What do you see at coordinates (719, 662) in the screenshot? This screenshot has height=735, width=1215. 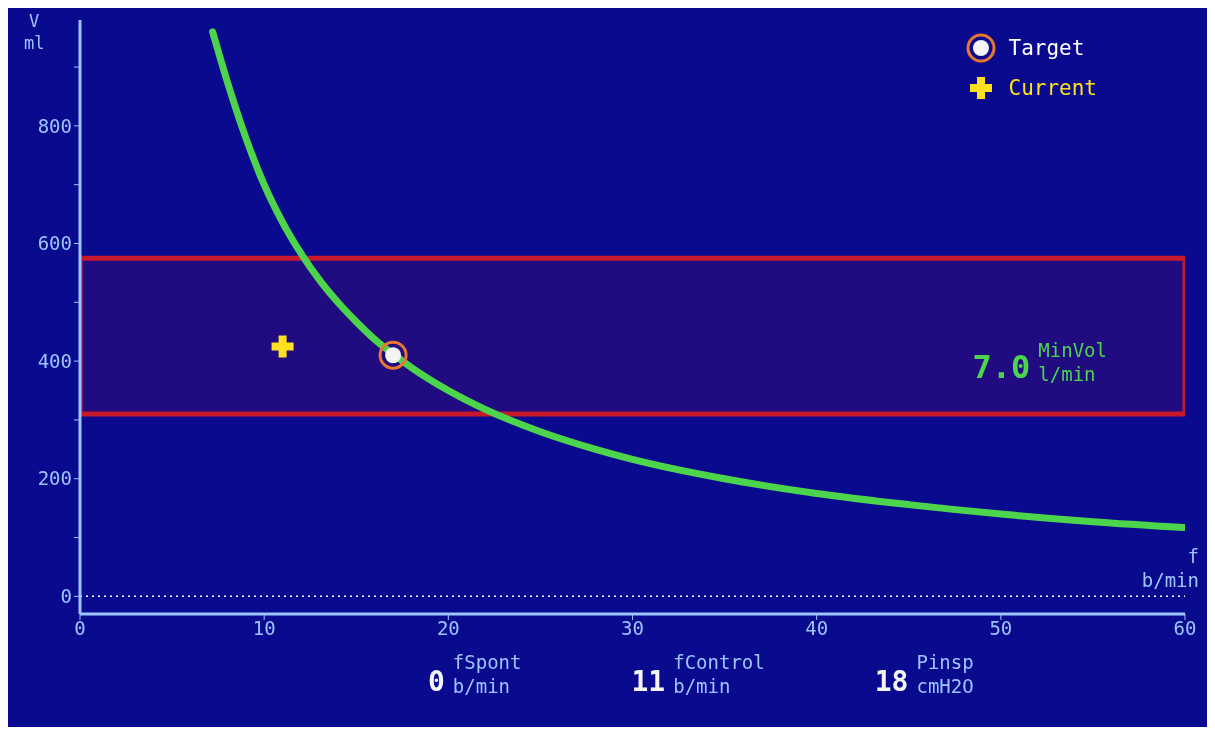 I see `text: fControl` at bounding box center [719, 662].